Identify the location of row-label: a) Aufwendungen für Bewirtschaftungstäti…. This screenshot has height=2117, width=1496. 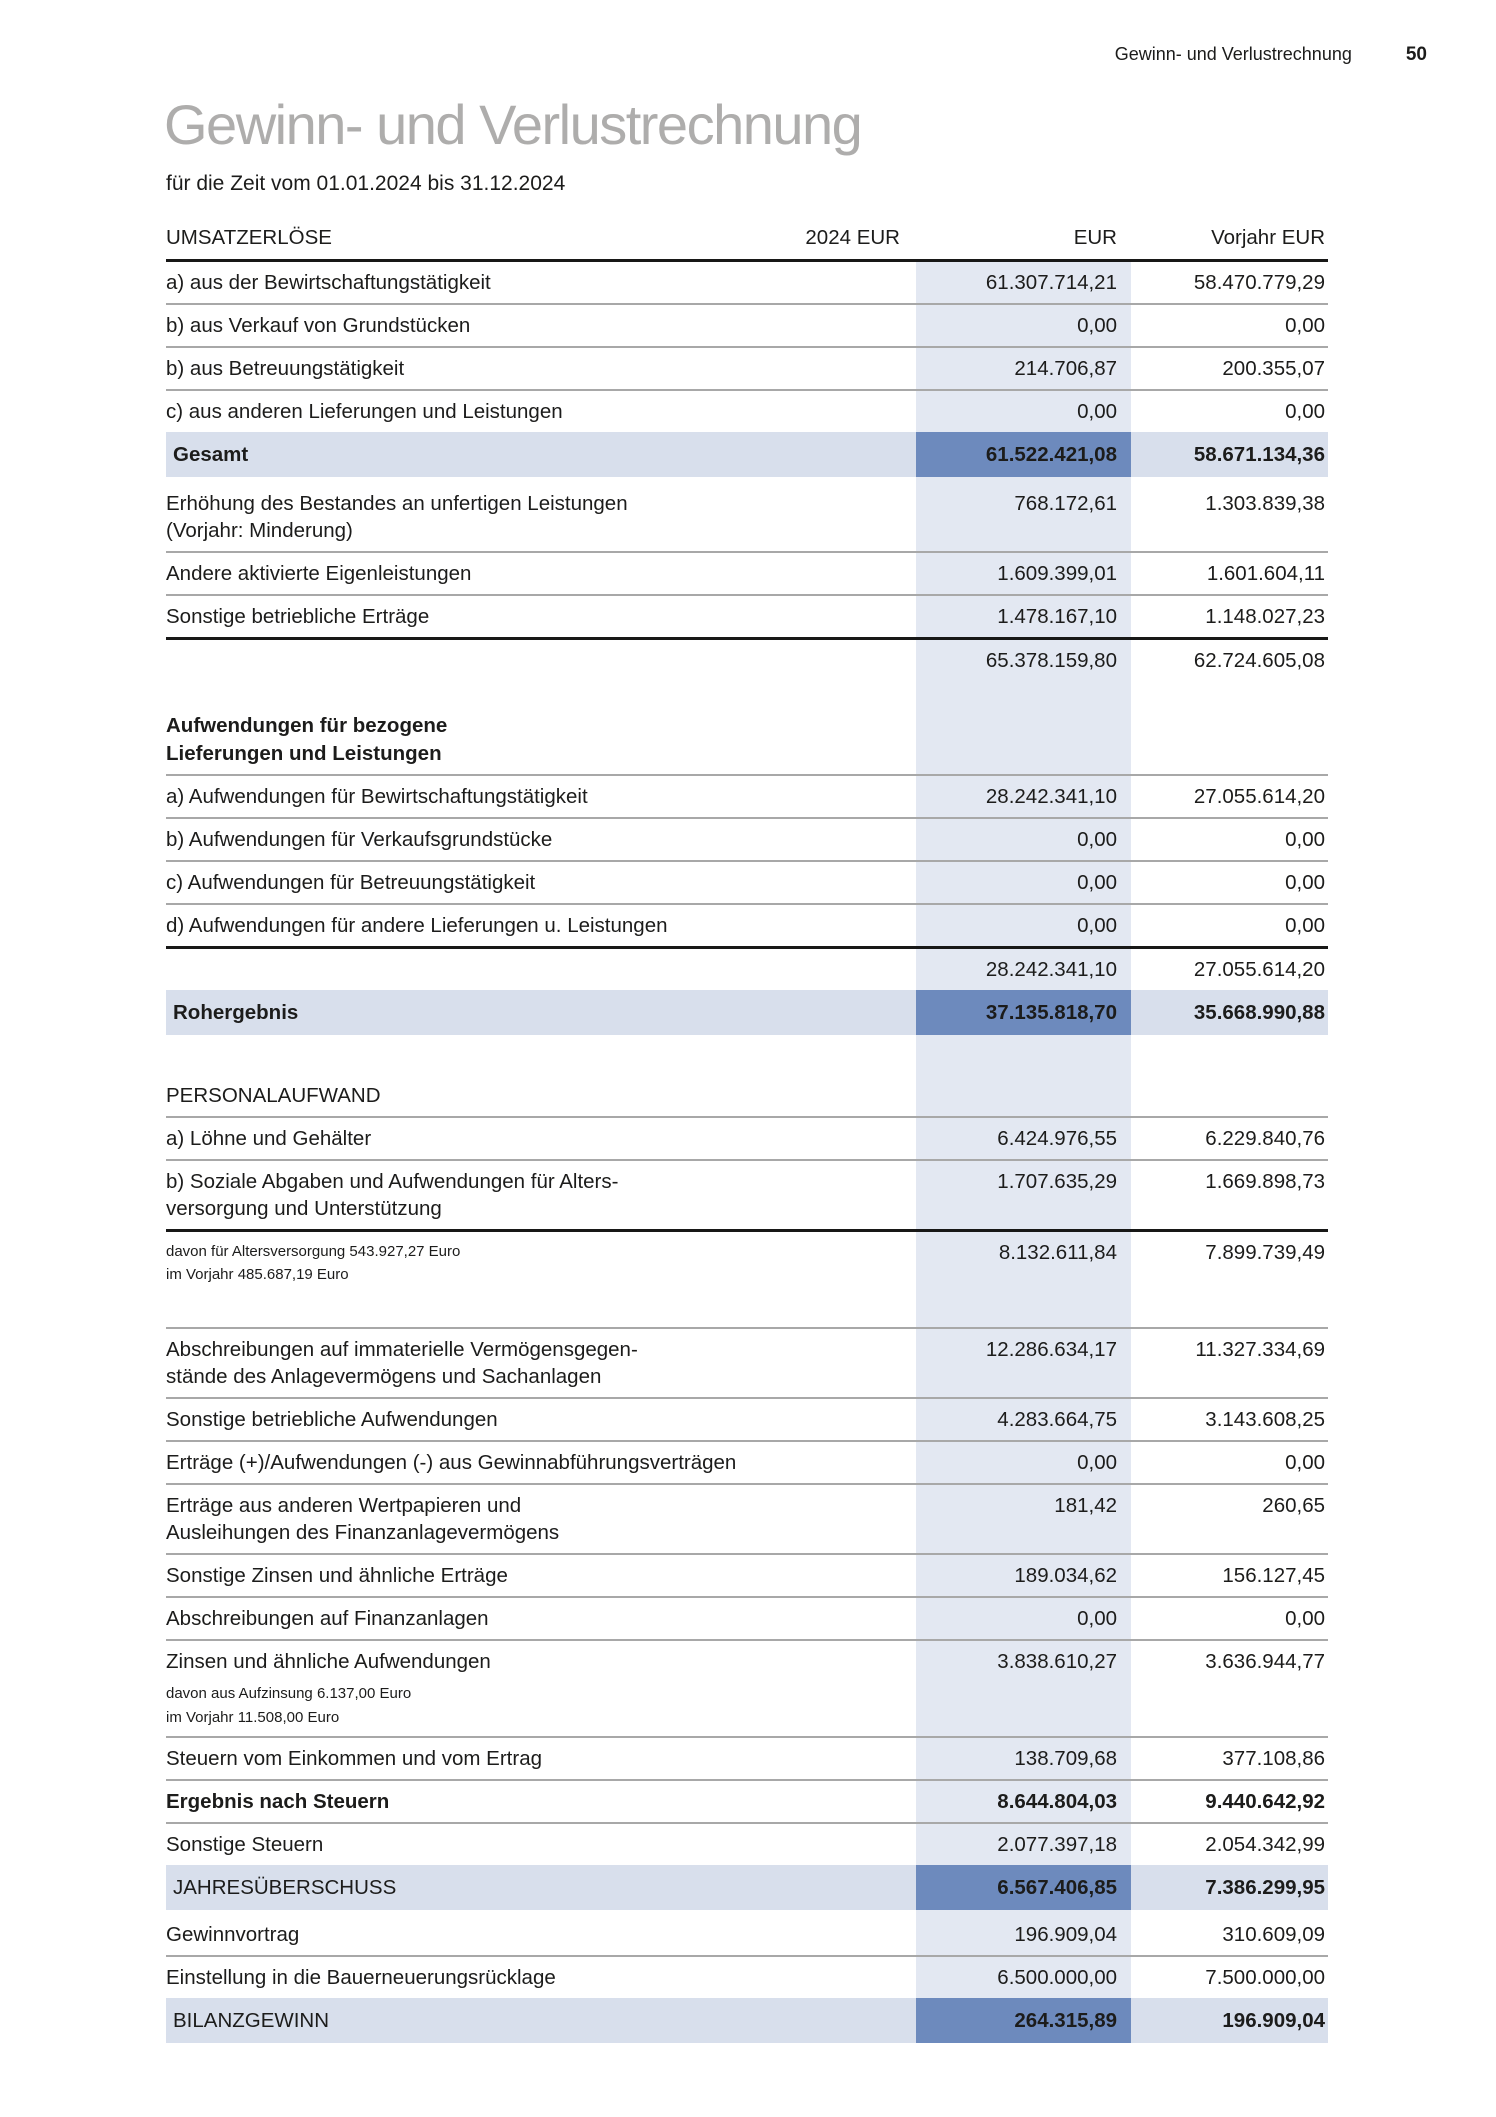
(377, 796).